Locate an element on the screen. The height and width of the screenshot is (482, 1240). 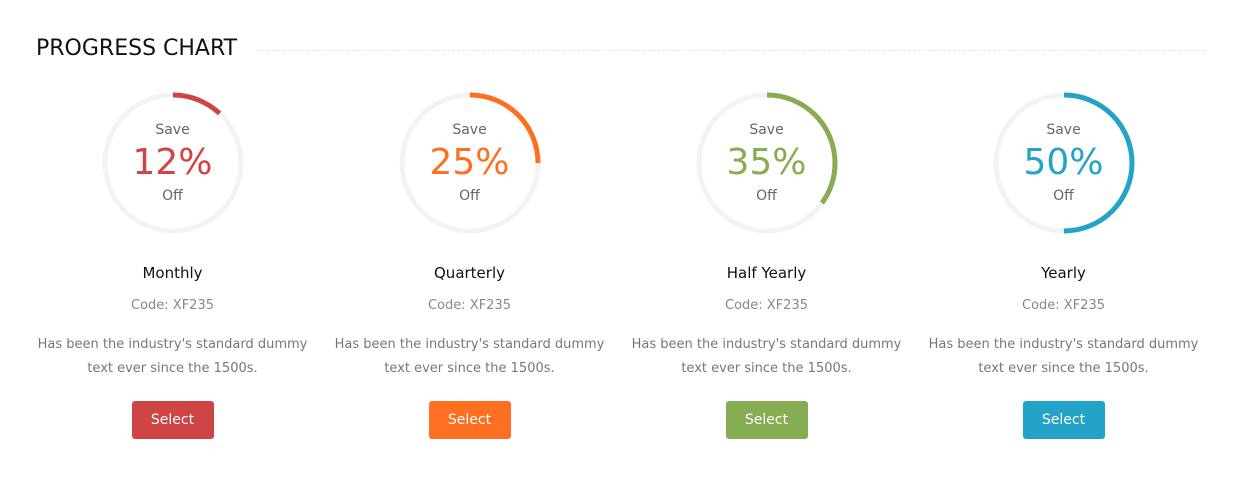
plan-name: Half Yearly is located at coordinates (766, 273).